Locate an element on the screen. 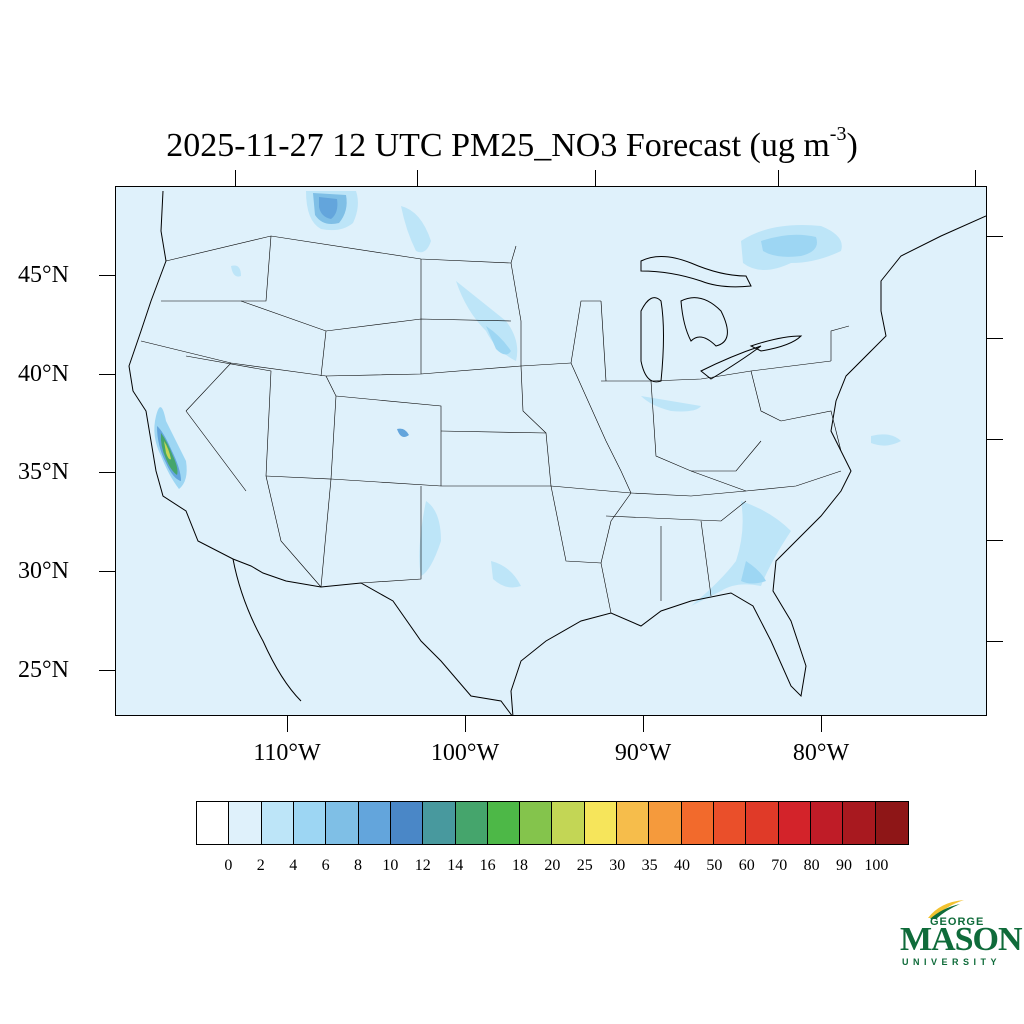 Image resolution: width=1024 pixels, height=1024 pixels. colorbar-level-label: 50 is located at coordinates (714, 865).